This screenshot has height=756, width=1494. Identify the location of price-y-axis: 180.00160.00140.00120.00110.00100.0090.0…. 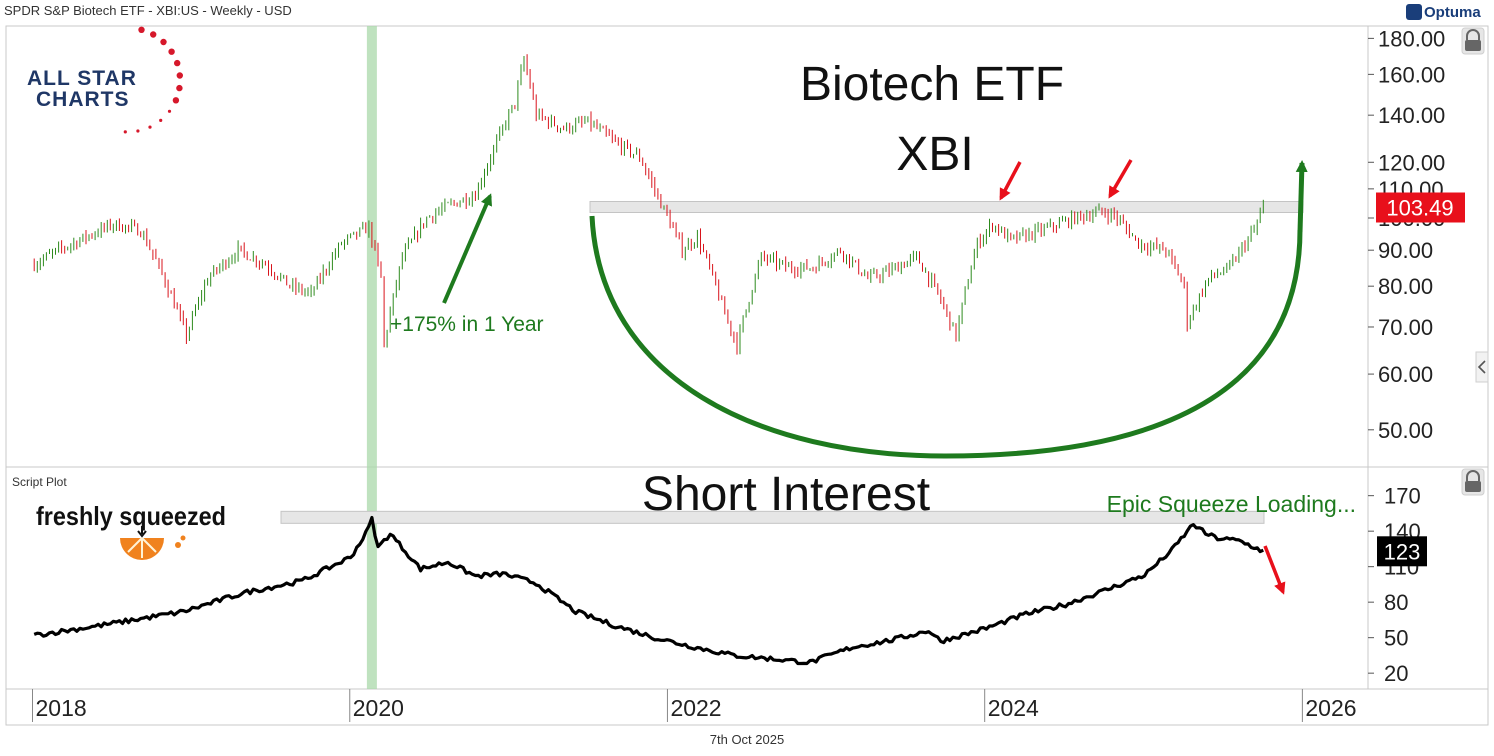
(1406, 234).